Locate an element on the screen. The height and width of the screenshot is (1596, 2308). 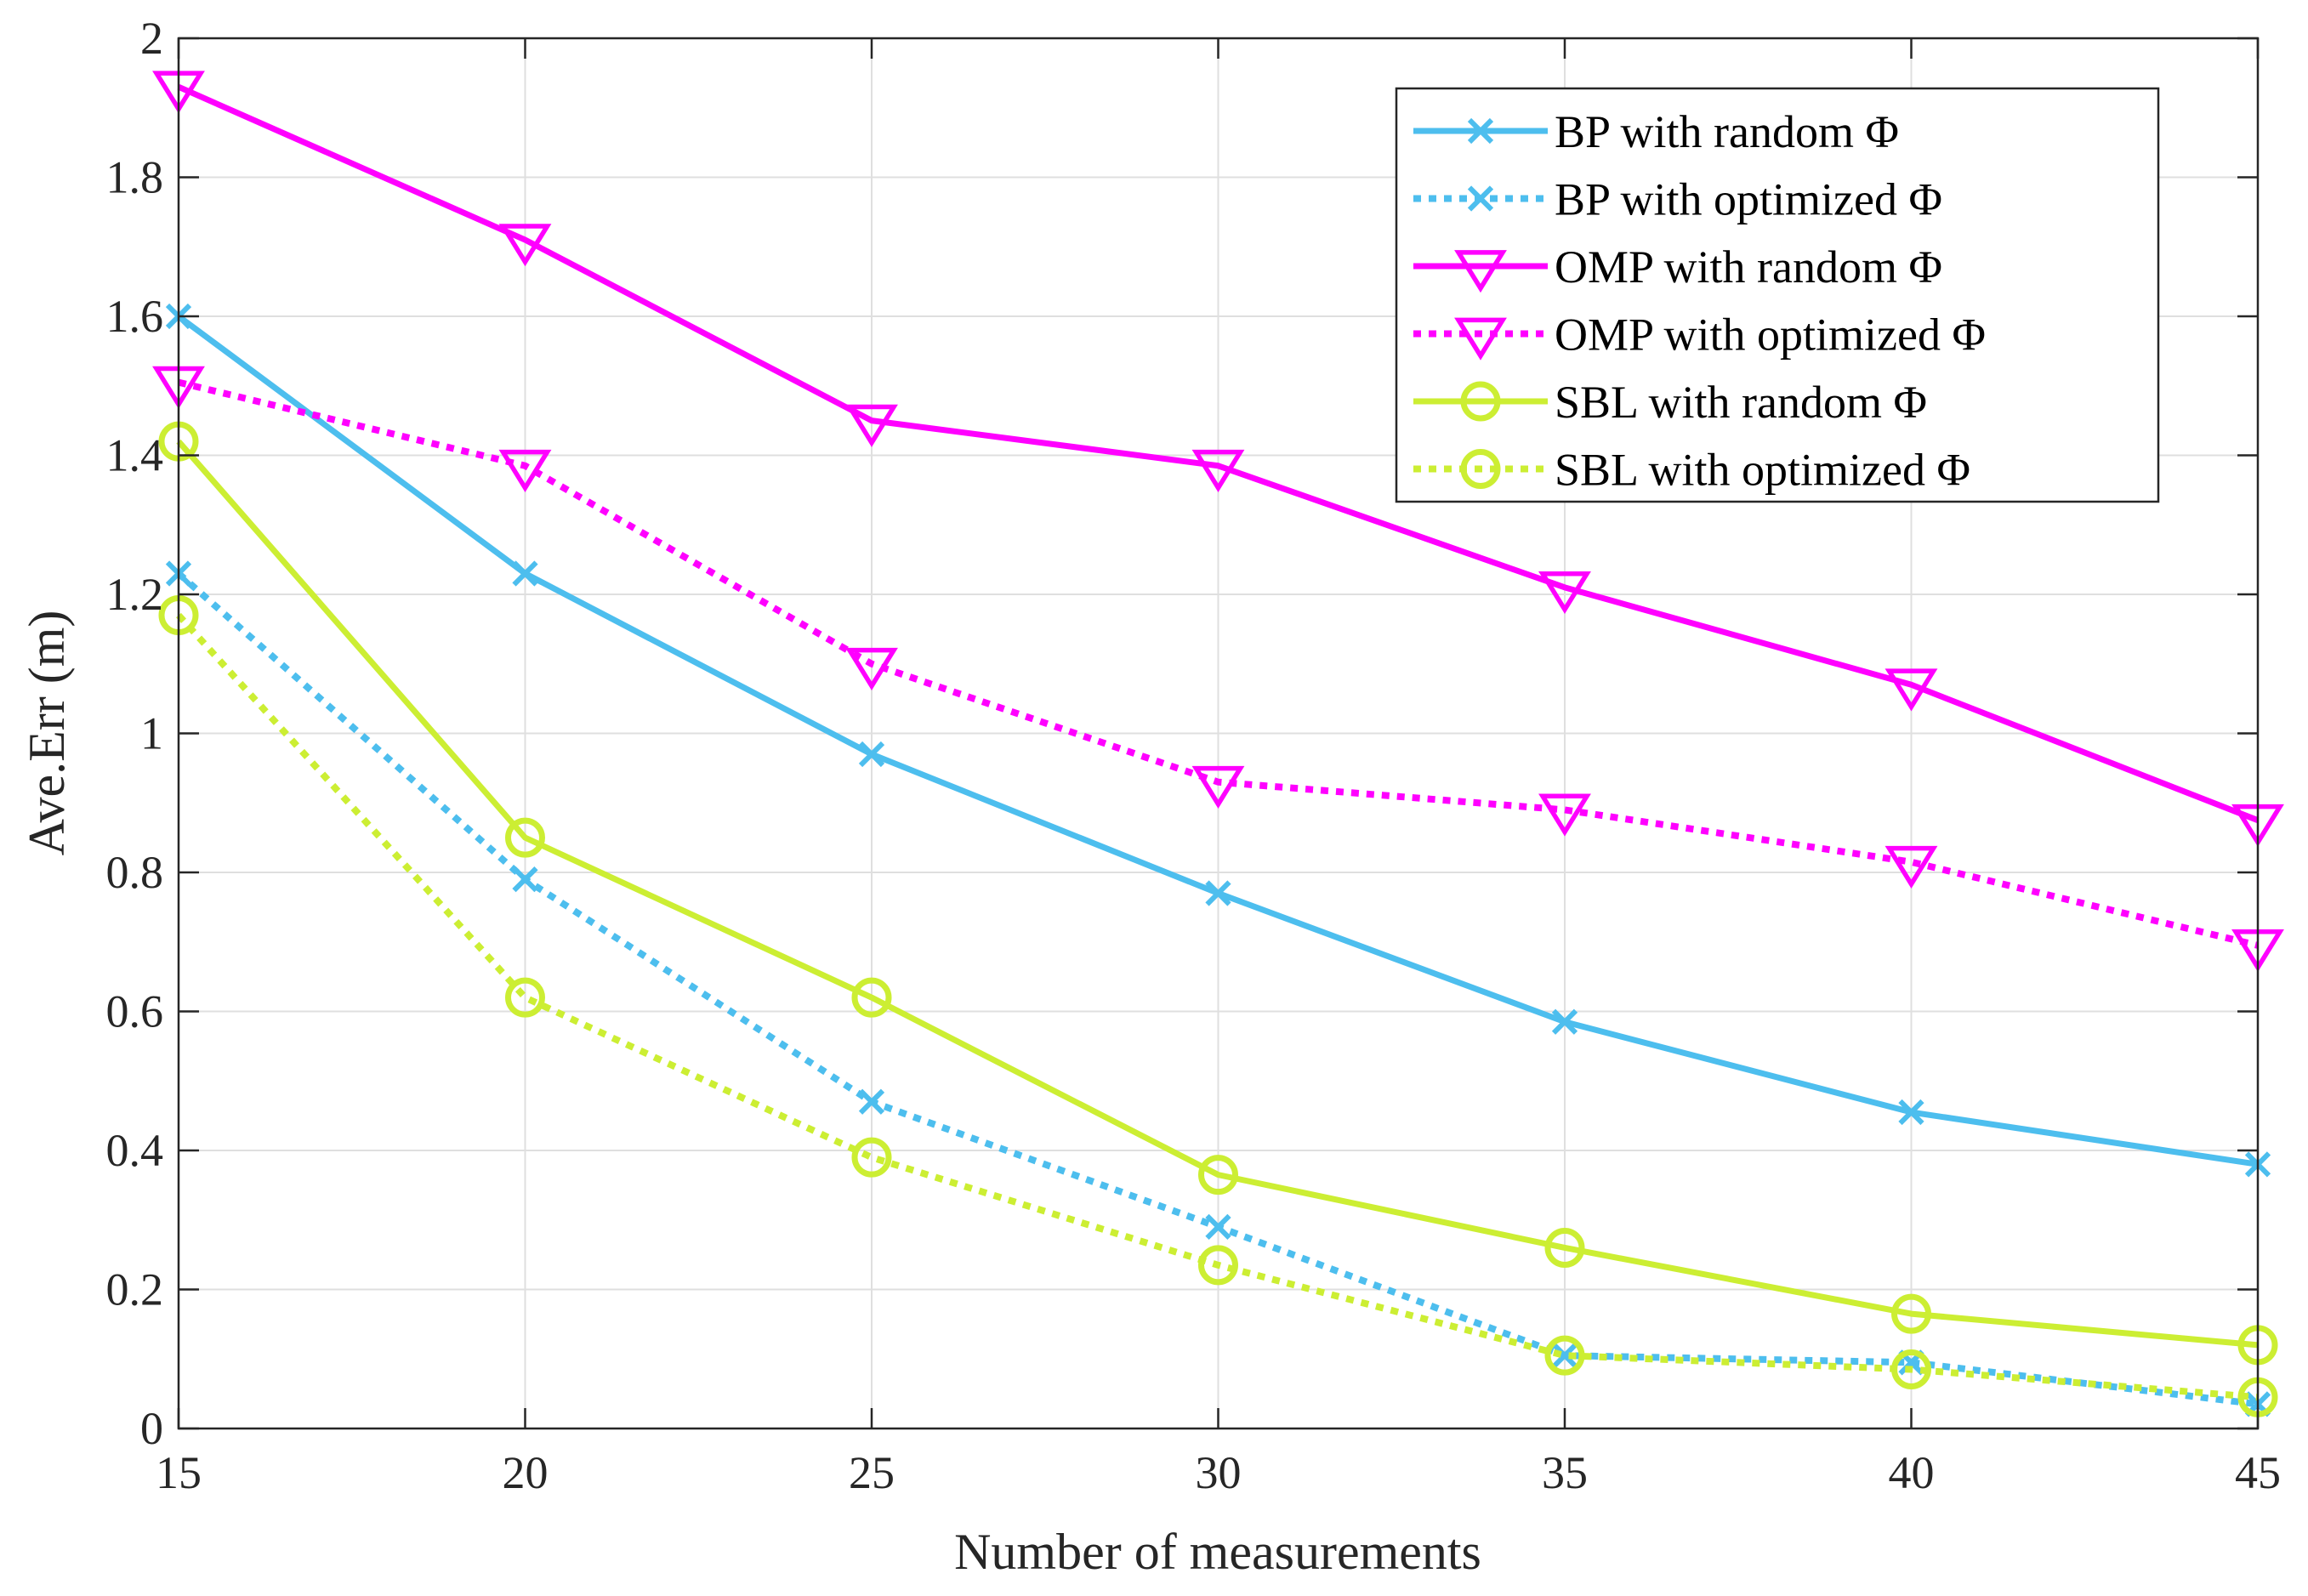
legend-entry: BP with optimized Φ is located at coordinates (1677, 200).